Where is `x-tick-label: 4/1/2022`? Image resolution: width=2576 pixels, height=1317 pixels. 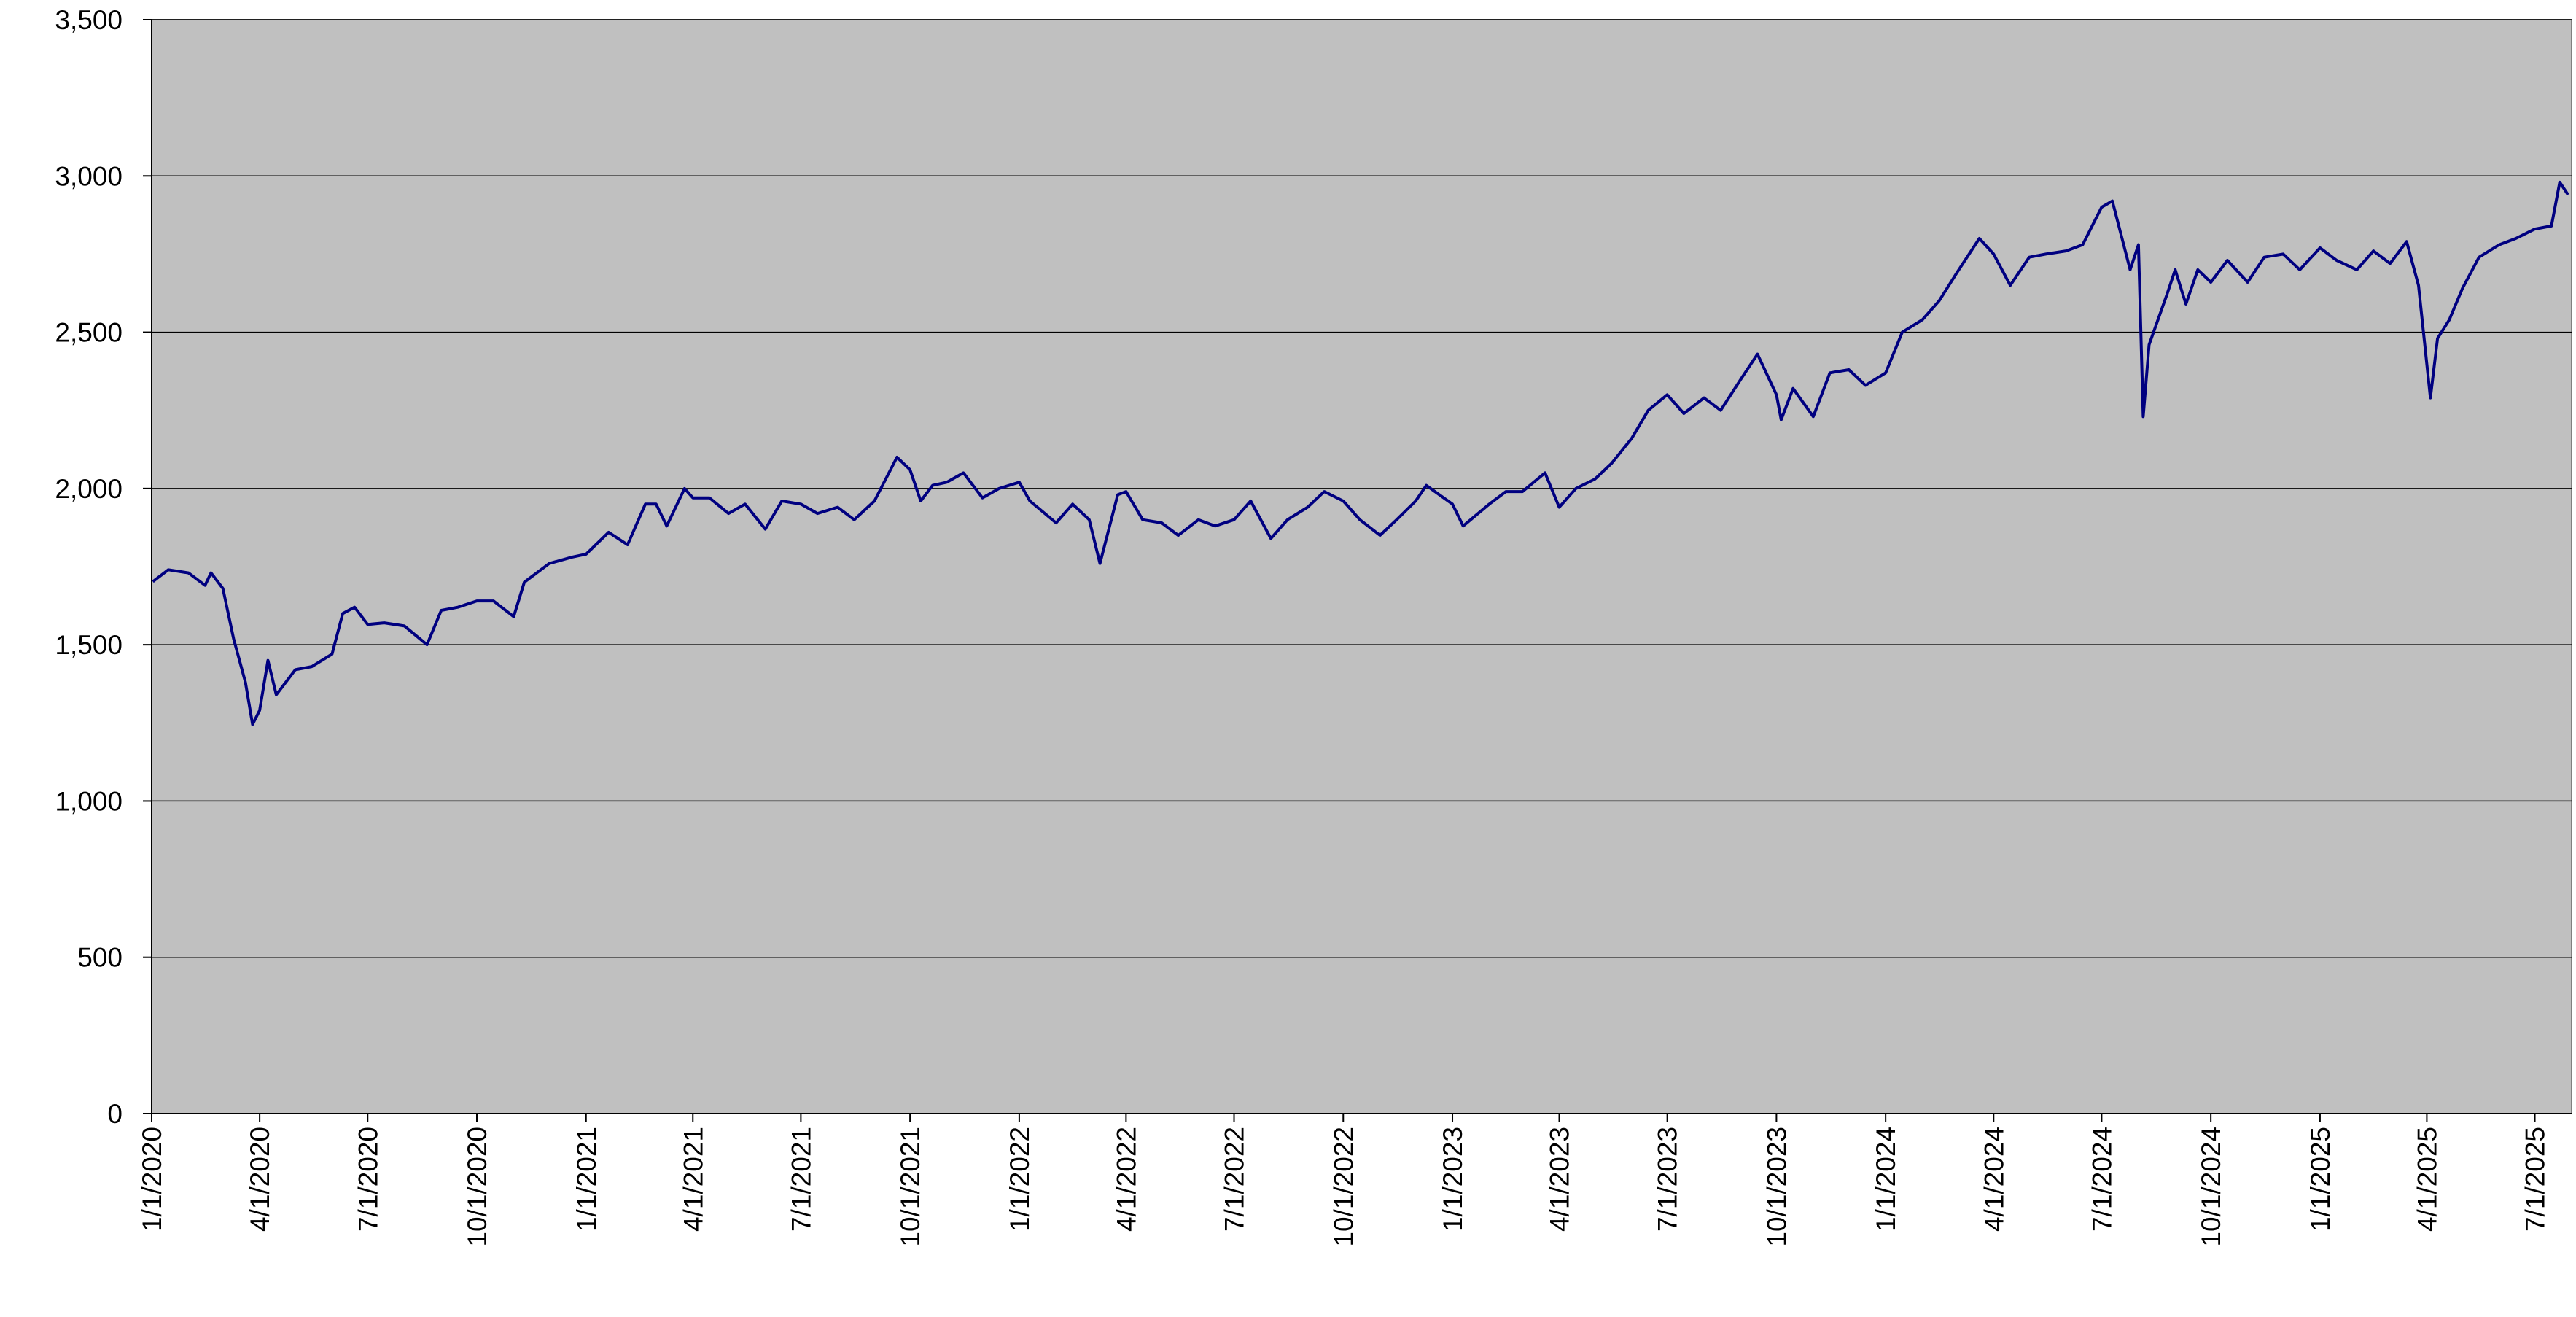 x-tick-label: 4/1/2022 is located at coordinates (1126, 1179).